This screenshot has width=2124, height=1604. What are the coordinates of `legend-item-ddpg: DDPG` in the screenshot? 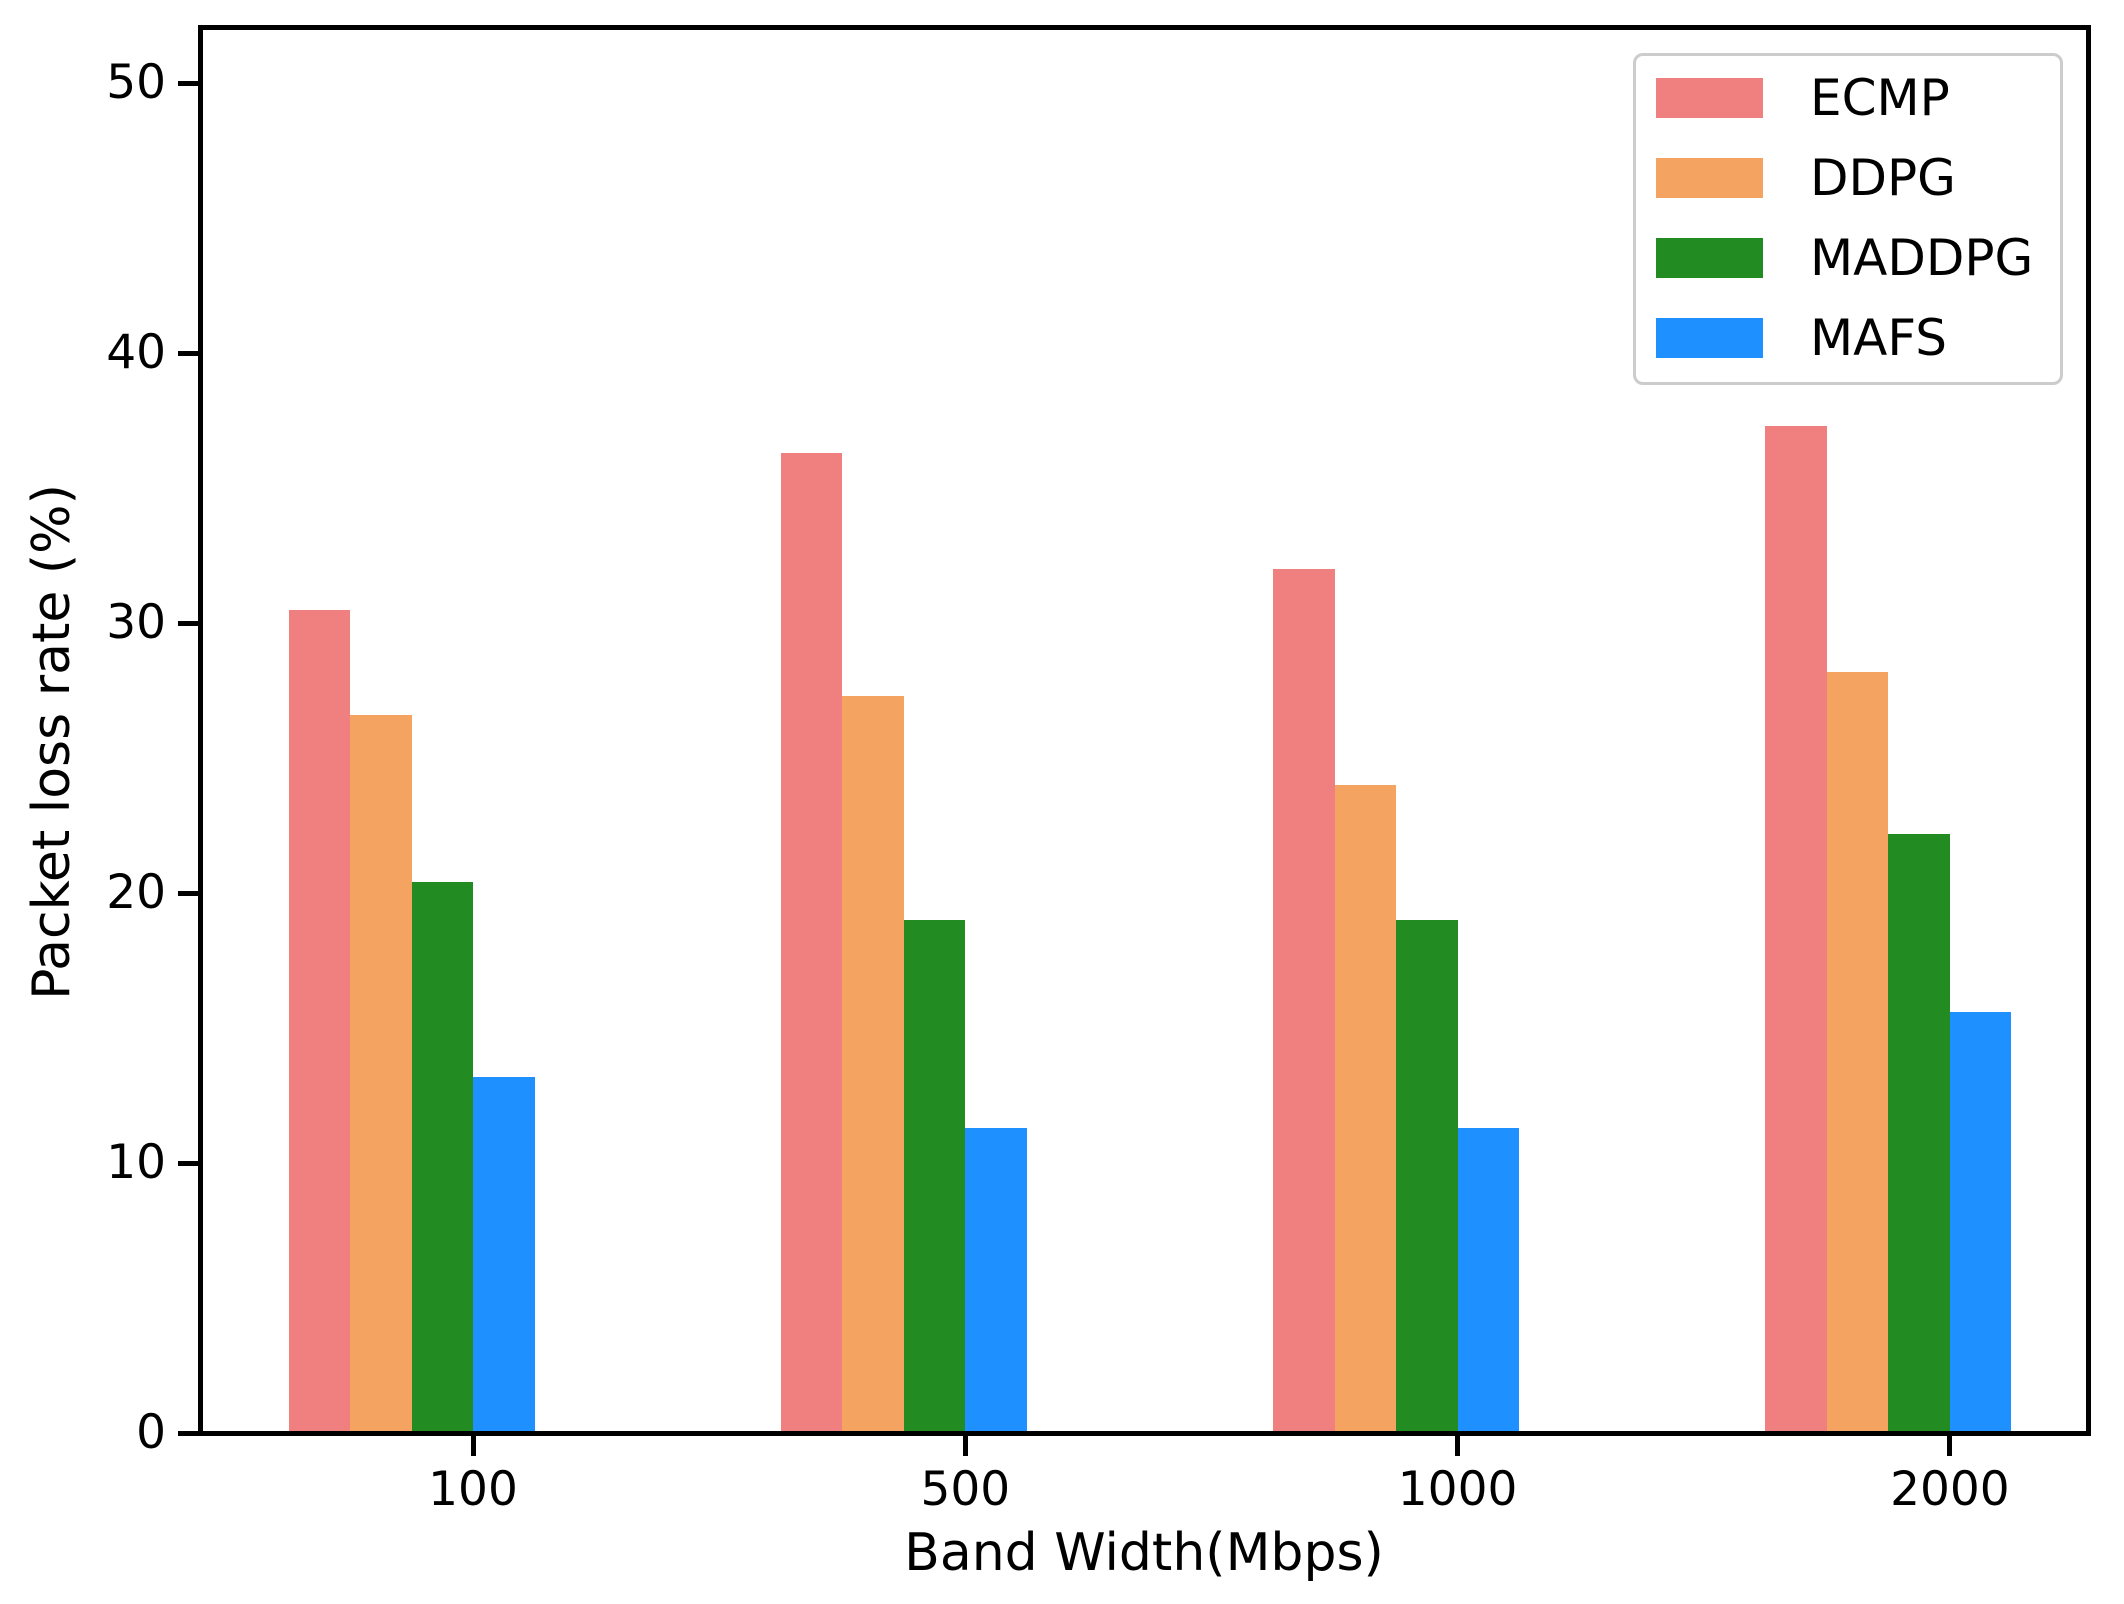 It's located at (1858, 178).